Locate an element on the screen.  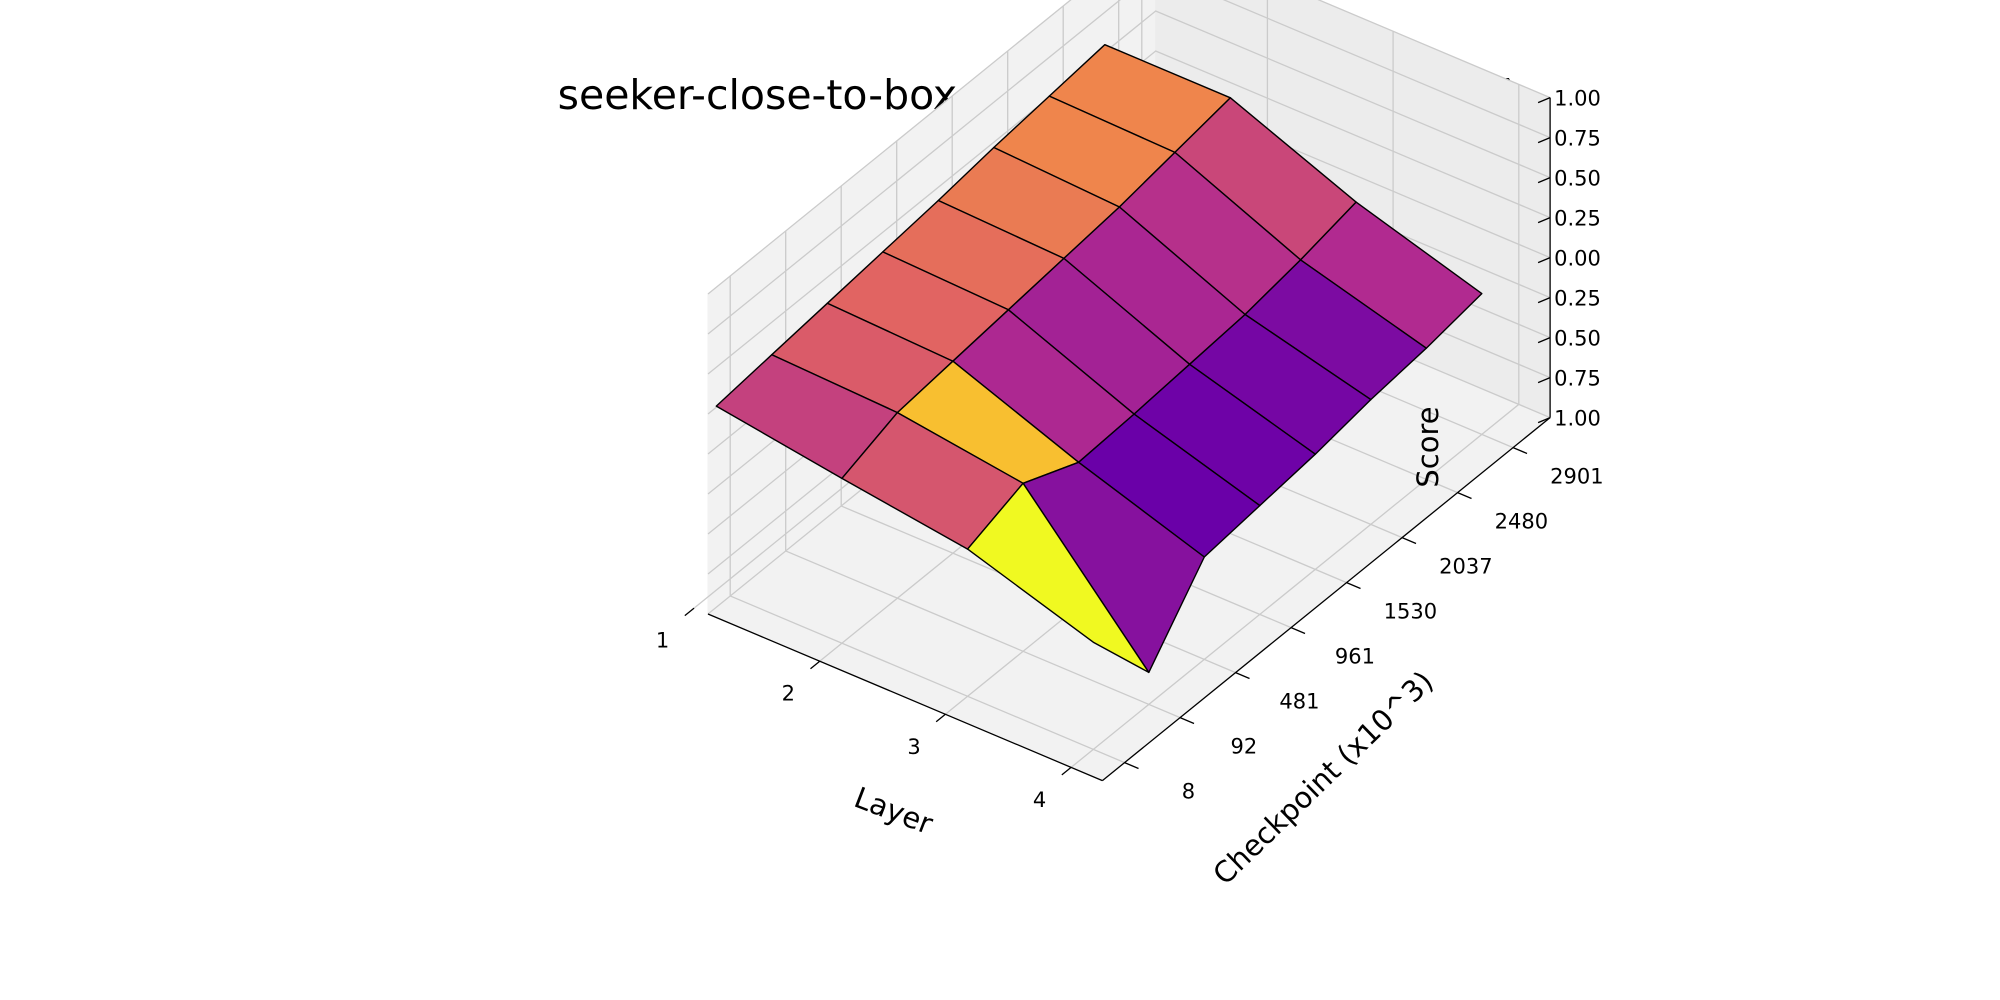
y-tick-label: 8 is located at coordinates (1188, 792).